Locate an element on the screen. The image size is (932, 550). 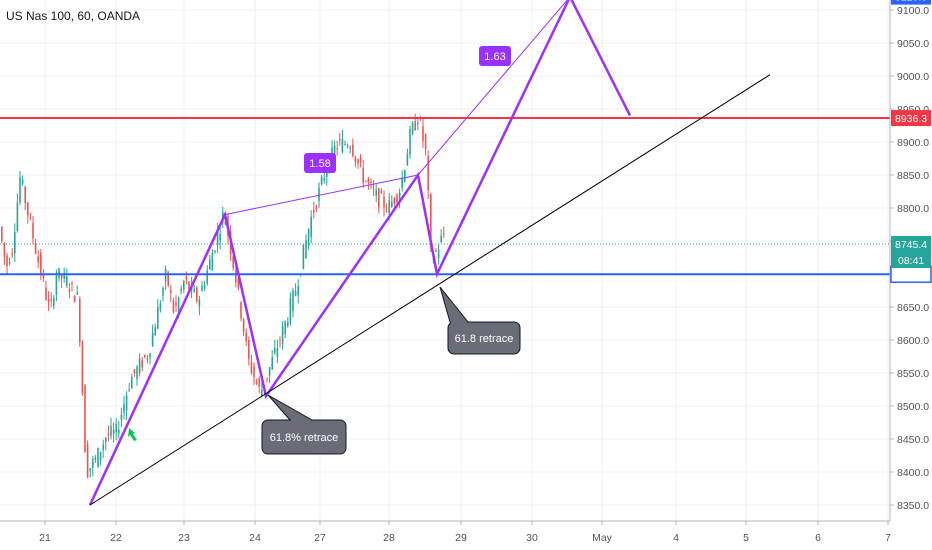
price-tick-label: 8600.0 is located at coordinates (913, 341).